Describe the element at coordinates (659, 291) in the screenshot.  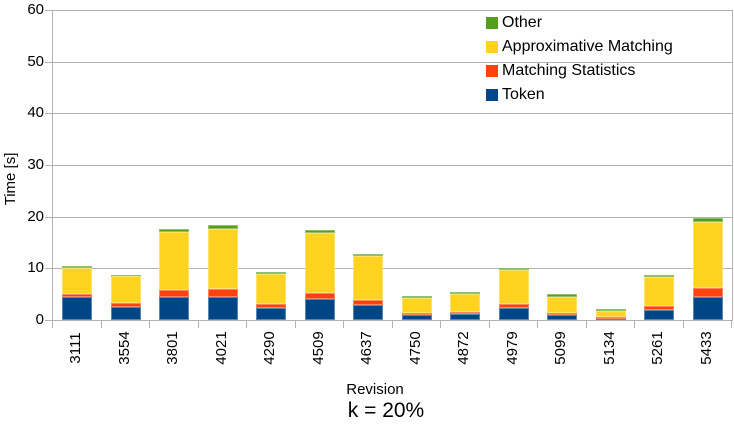
I see `bar-segment-5261-approximative-matching` at that location.